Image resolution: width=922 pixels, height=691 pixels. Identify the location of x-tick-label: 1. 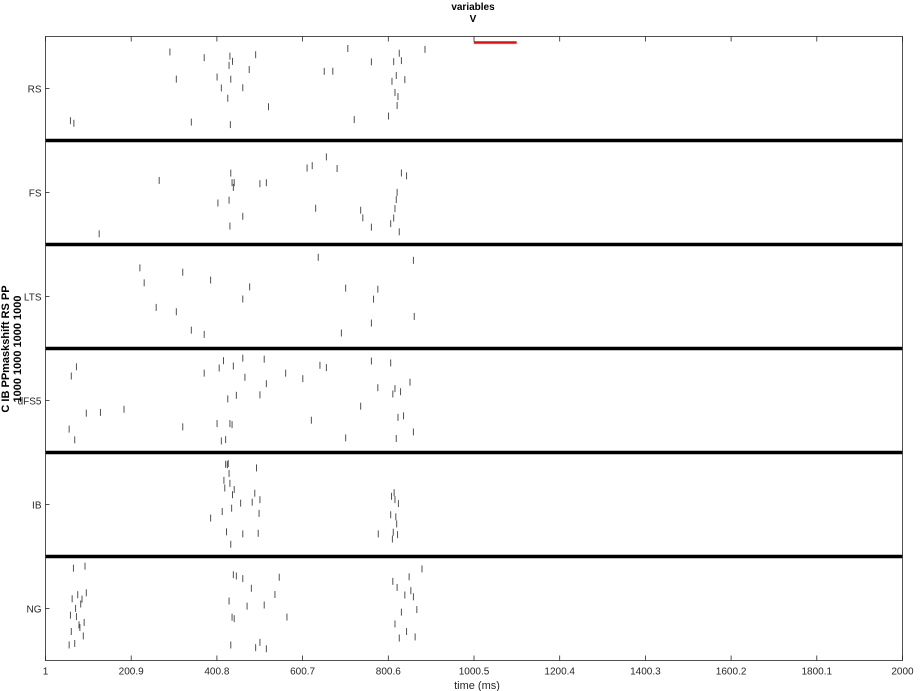
(46, 672).